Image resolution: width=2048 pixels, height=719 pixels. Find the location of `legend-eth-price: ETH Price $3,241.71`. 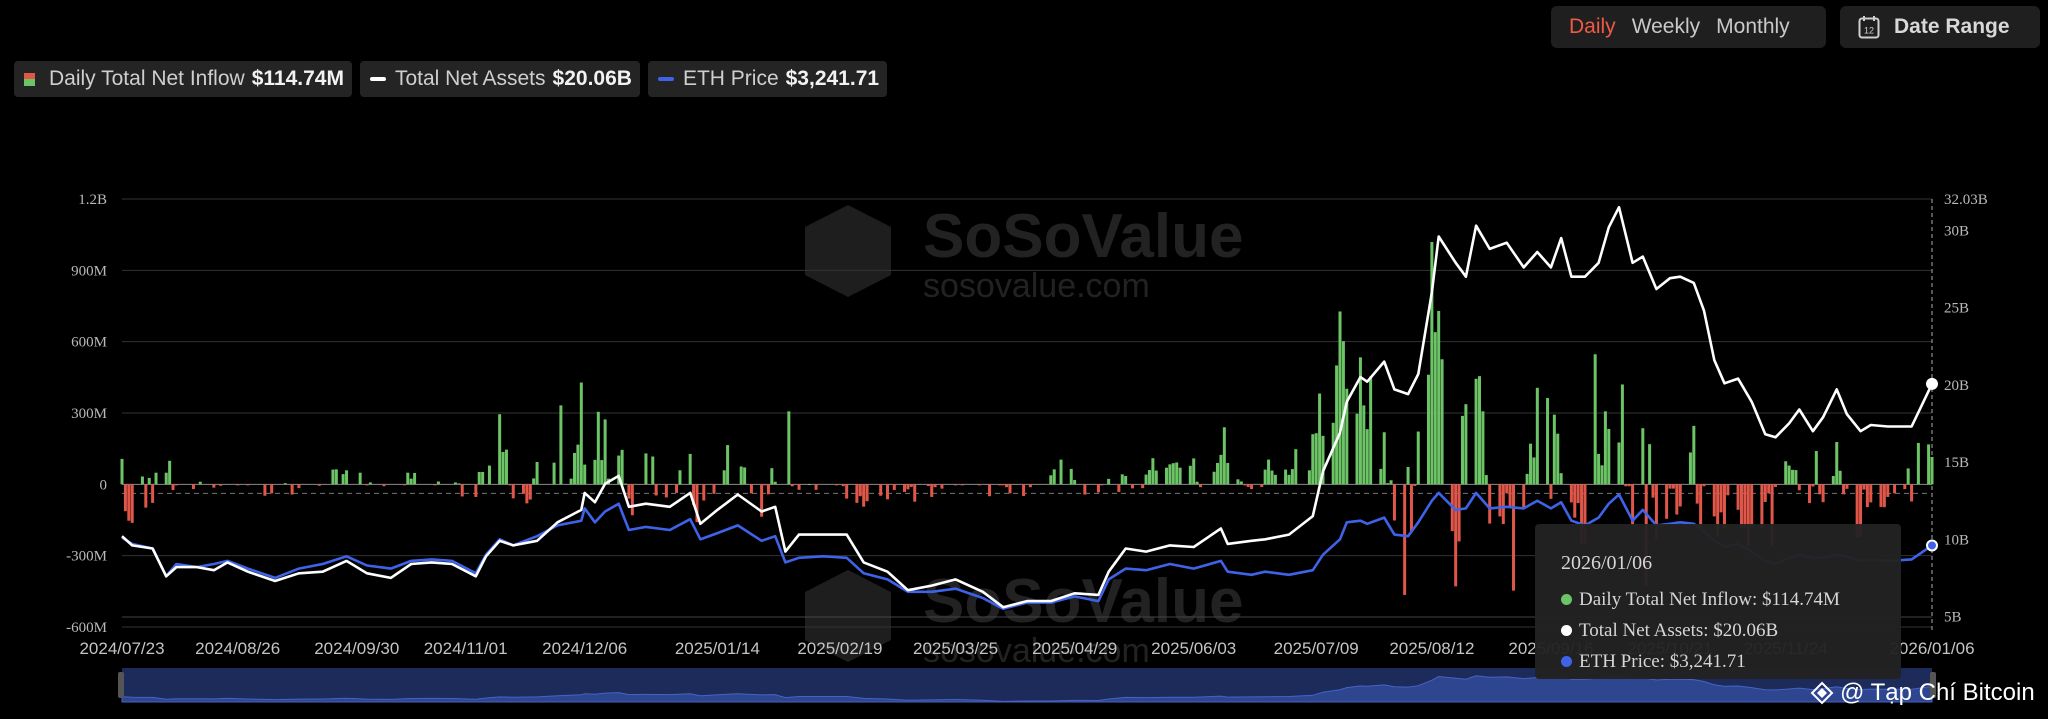

legend-eth-price: ETH Price $3,241.71 is located at coordinates (767, 79).